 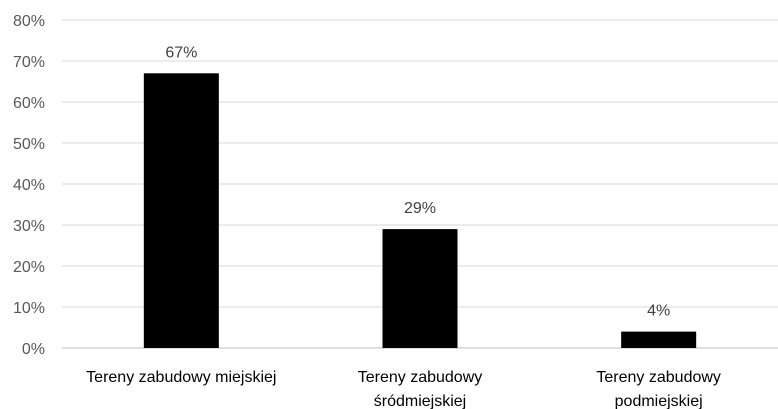 I want to click on x-tick-label: śródmiejskiej, so click(x=420, y=401).